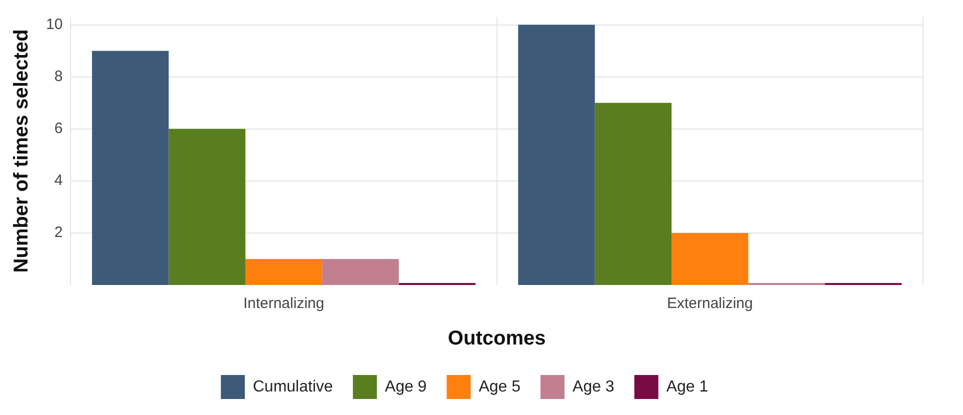 The height and width of the screenshot is (415, 963). What do you see at coordinates (499, 387) in the screenshot?
I see `legend-label: Age 5` at bounding box center [499, 387].